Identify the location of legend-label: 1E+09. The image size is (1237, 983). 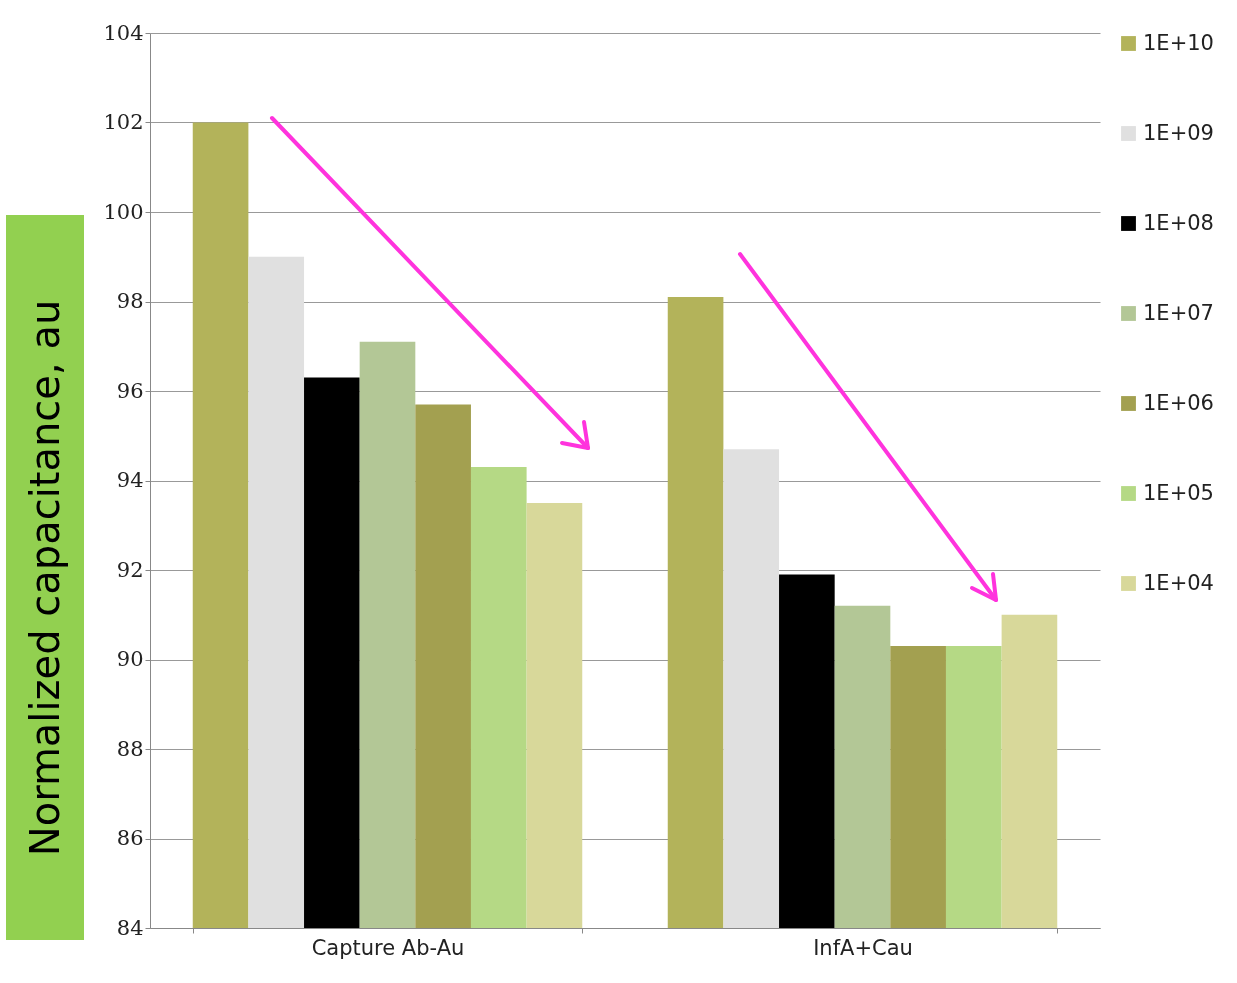
(1178, 132).